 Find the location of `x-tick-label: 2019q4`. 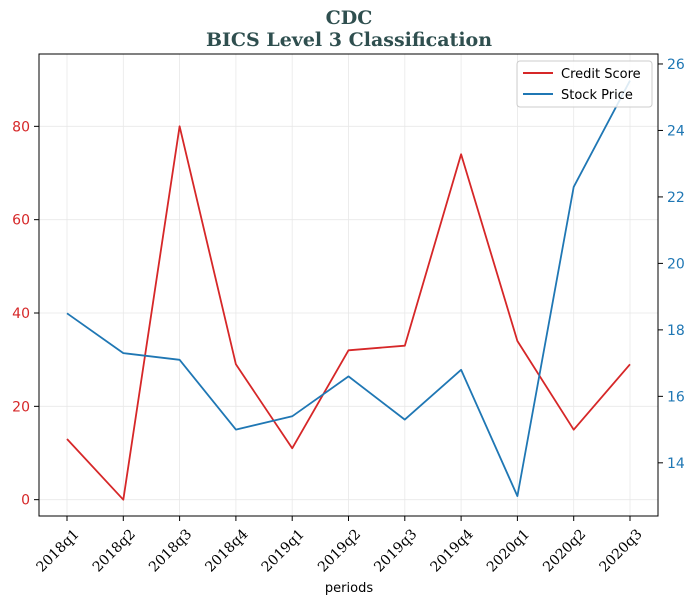

x-tick-label: 2019q4 is located at coordinates (452, 550).